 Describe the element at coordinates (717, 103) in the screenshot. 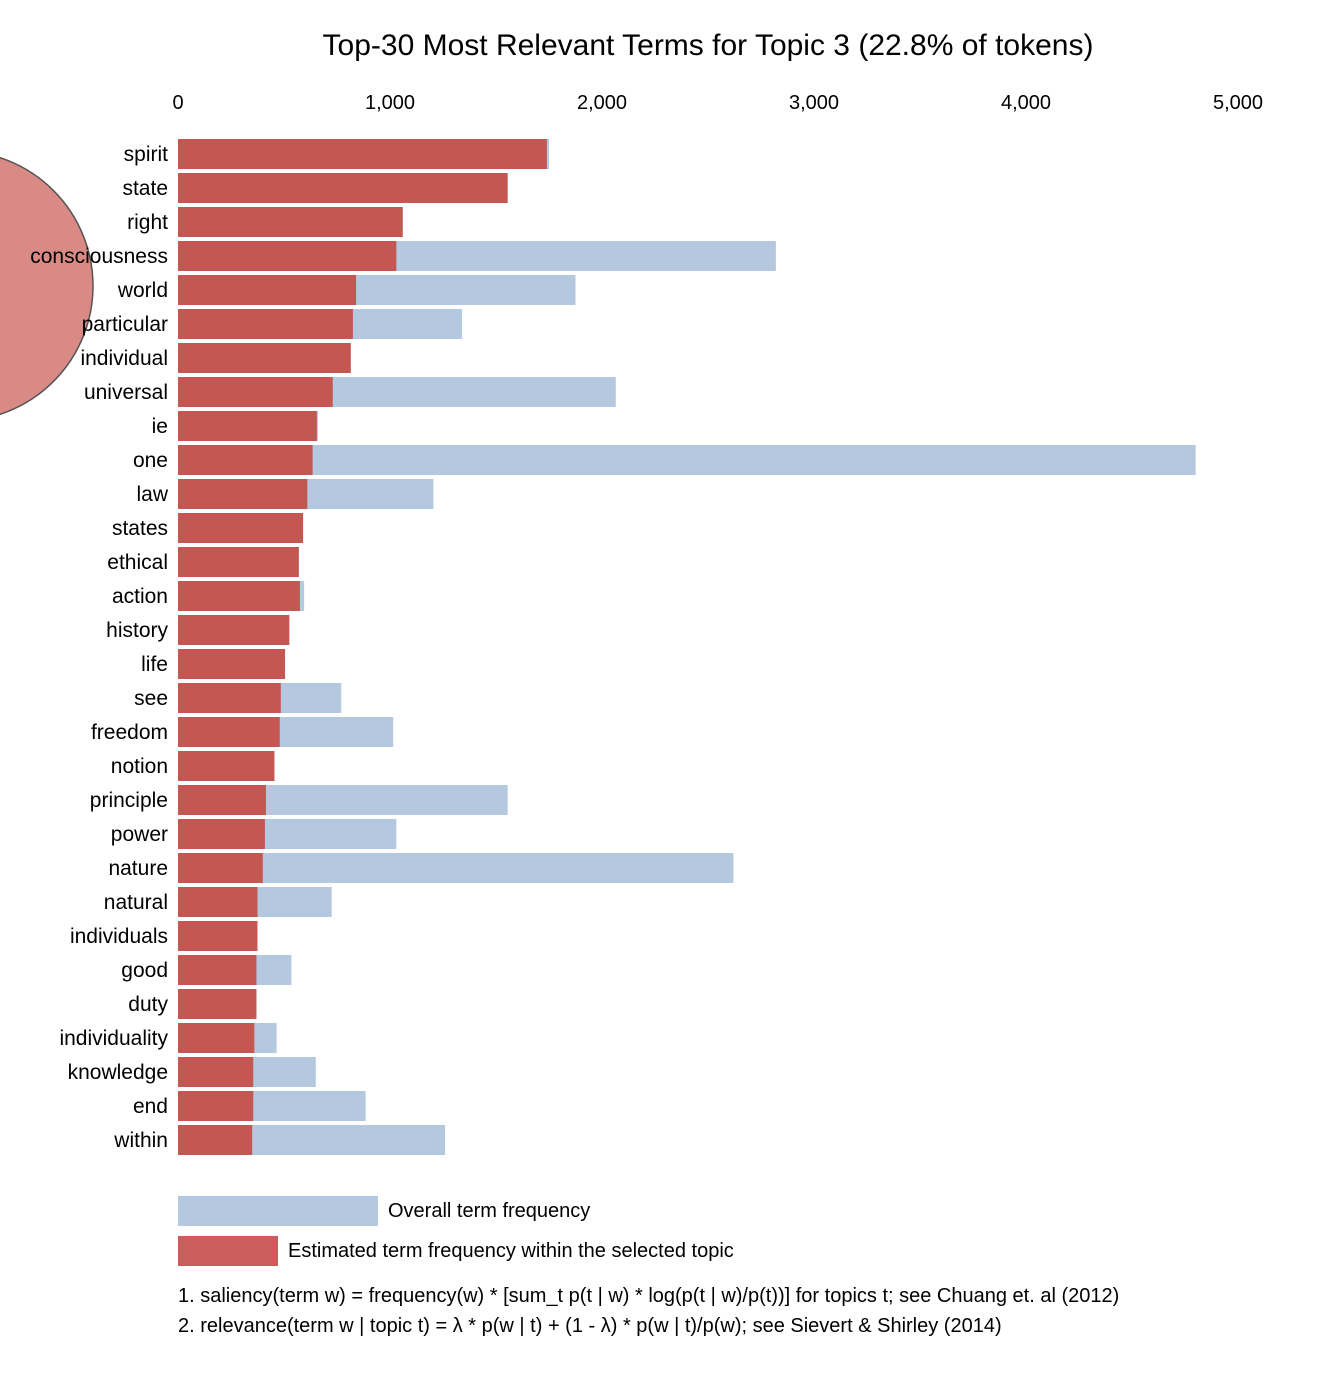

I see `x-axis-ticks: 0 1,000 2,000 3,000 4,000 5,000` at that location.